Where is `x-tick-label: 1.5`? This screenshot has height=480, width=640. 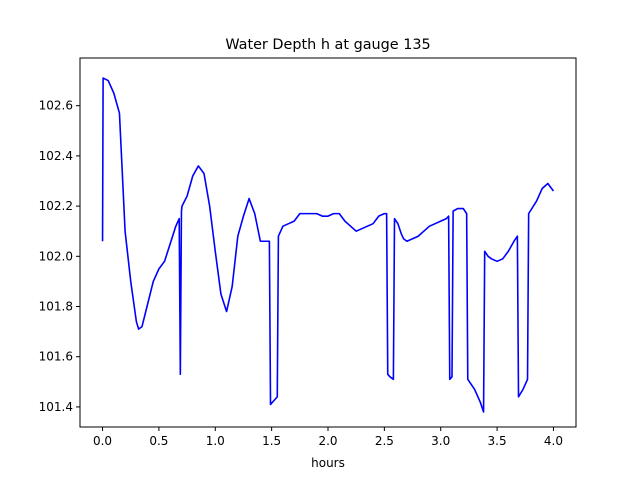 x-tick-label: 1.5 is located at coordinates (271, 441).